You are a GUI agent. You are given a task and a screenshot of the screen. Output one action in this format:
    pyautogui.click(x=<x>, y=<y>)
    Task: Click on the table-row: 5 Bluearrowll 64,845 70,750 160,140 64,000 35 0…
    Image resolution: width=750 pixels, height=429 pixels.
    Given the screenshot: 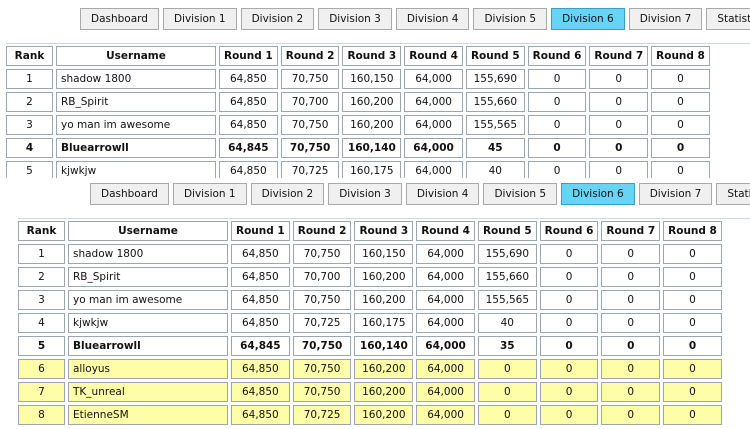 What is the action you would take?
    pyautogui.click(x=370, y=346)
    